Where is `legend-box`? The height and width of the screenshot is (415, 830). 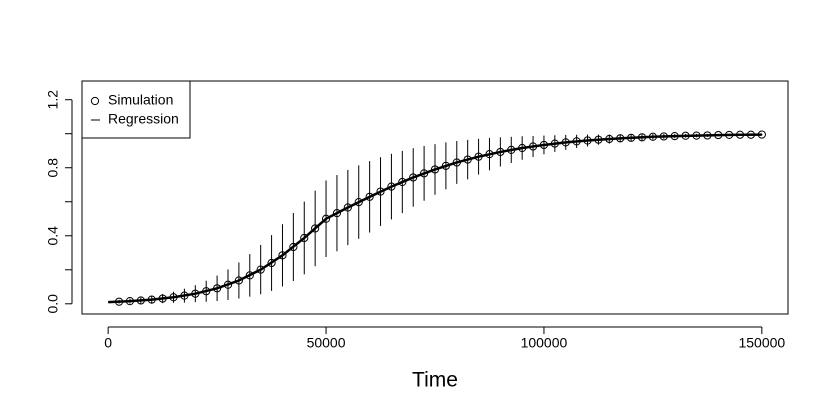
legend-box is located at coordinates (136, 109).